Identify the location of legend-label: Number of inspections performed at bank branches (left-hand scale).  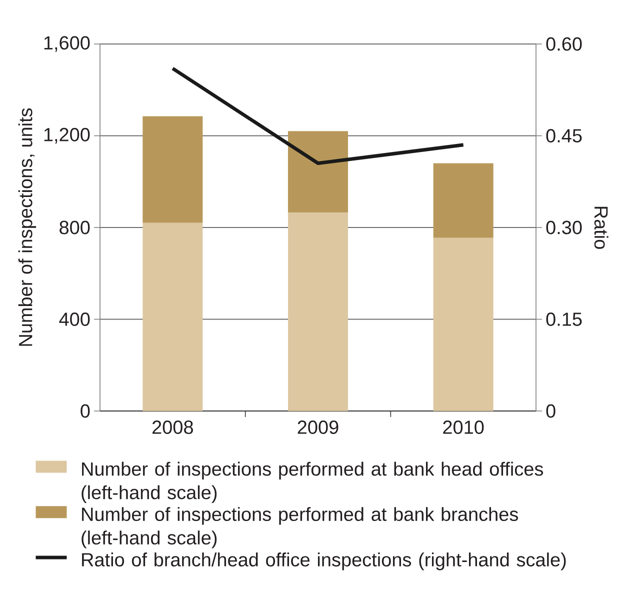
(300, 527).